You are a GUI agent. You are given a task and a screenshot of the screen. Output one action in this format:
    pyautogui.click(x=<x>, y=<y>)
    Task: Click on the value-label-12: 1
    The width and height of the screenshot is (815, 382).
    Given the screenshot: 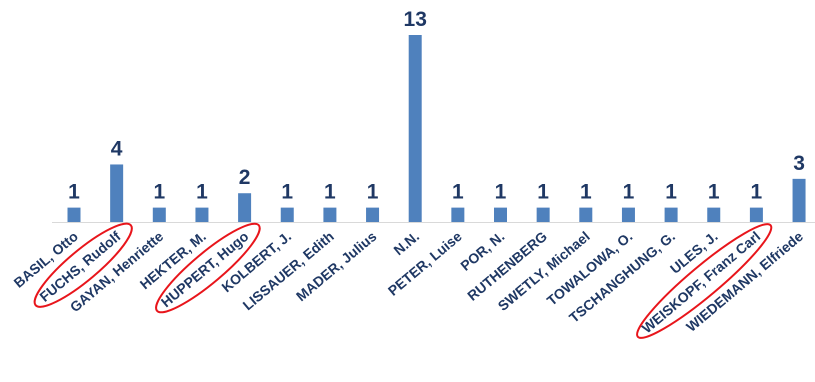 What is the action you would take?
    pyautogui.click(x=586, y=192)
    